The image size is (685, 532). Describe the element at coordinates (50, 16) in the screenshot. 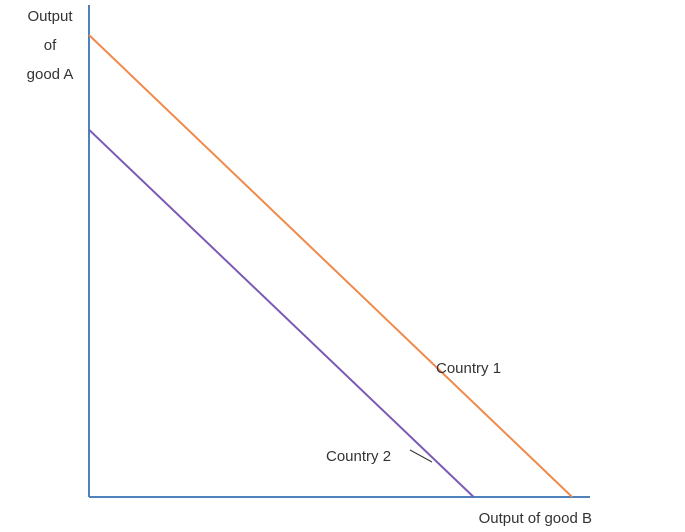

I see `y-axis-label-line-1: Output` at that location.